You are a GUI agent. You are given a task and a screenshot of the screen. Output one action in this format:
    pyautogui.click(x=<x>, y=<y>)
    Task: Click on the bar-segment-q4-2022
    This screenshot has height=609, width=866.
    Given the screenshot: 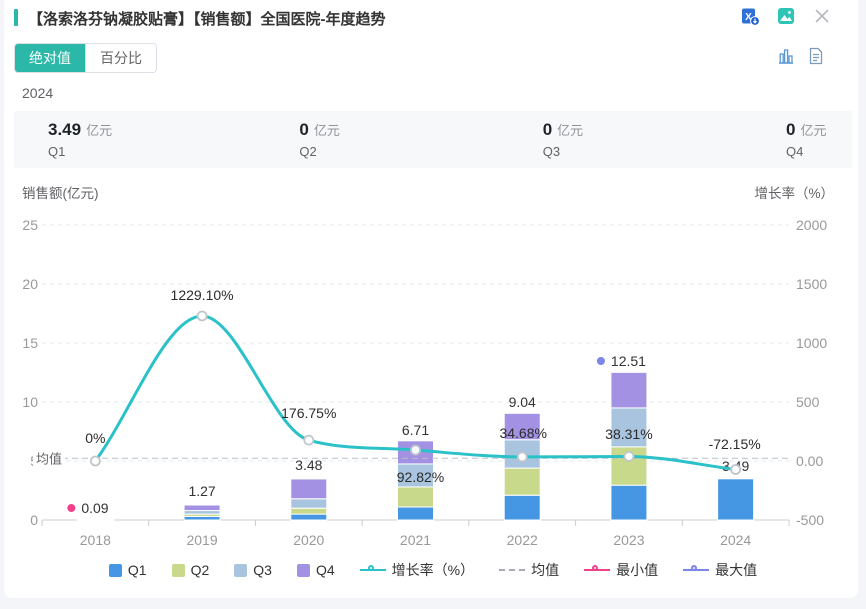 What is the action you would take?
    pyautogui.click(x=522, y=426)
    